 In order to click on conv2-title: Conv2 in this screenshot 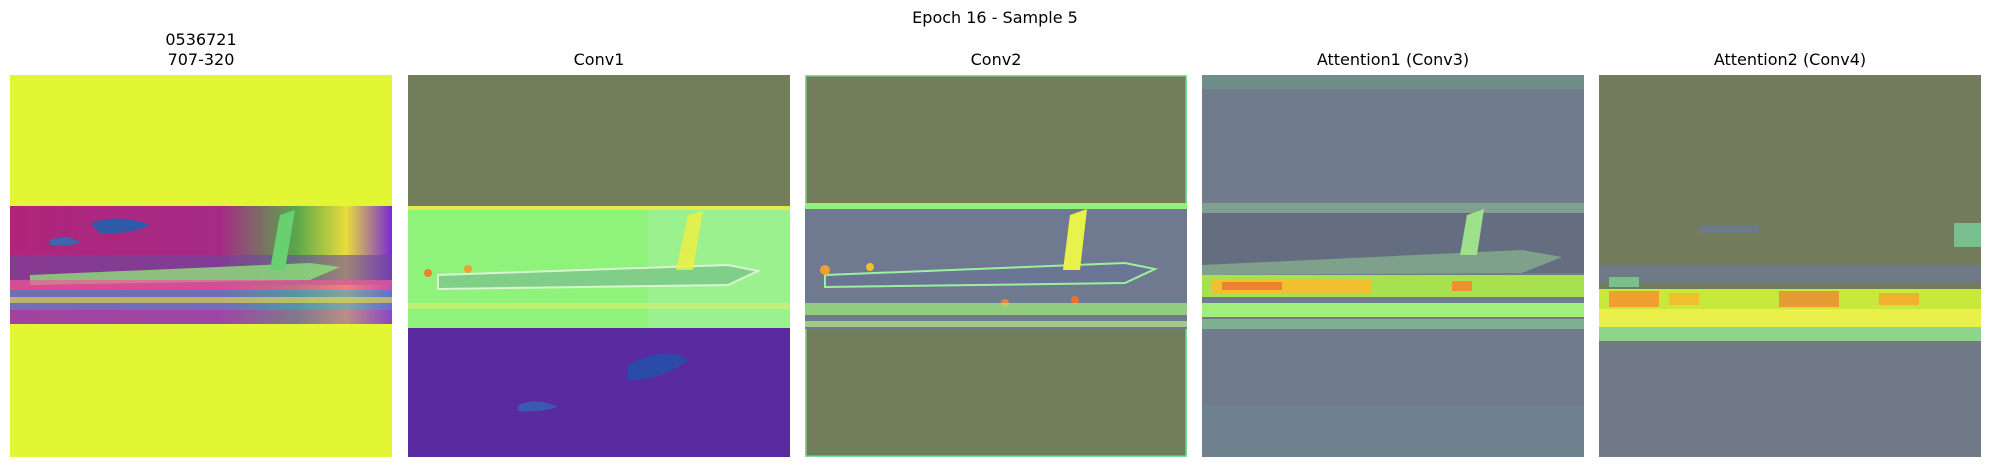, I will do `click(996, 59)`.